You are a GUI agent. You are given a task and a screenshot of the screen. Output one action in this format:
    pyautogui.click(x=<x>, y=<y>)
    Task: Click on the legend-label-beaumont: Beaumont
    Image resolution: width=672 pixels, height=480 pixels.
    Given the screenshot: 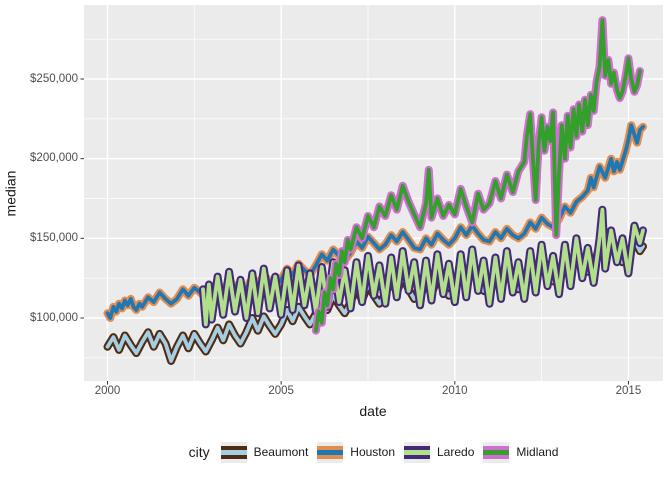 What is the action you would take?
    pyautogui.click(x=281, y=452)
    